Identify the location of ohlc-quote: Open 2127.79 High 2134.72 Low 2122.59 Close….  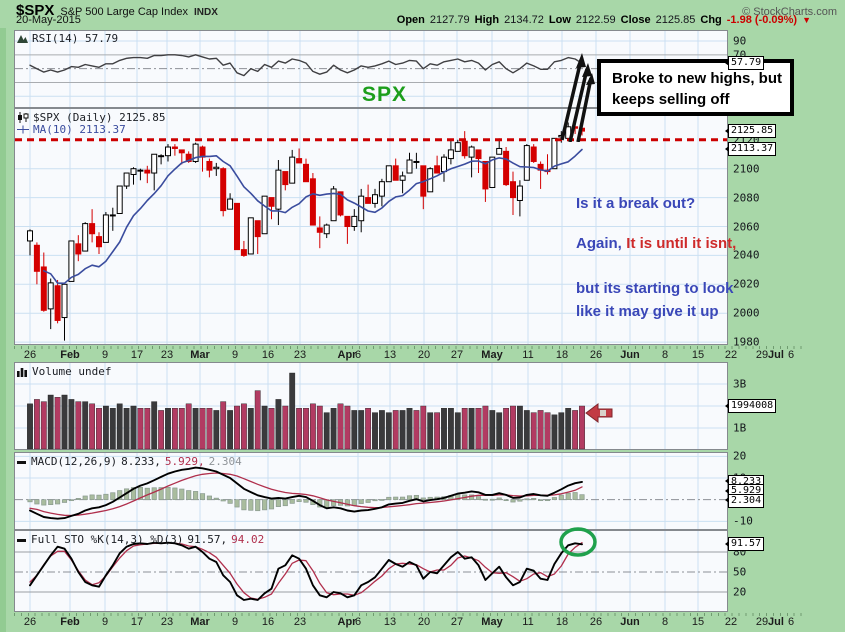
(604, 20).